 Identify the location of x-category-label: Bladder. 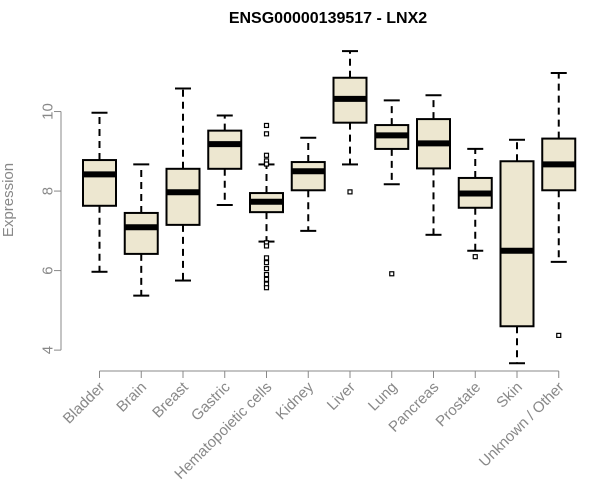
(84, 403).